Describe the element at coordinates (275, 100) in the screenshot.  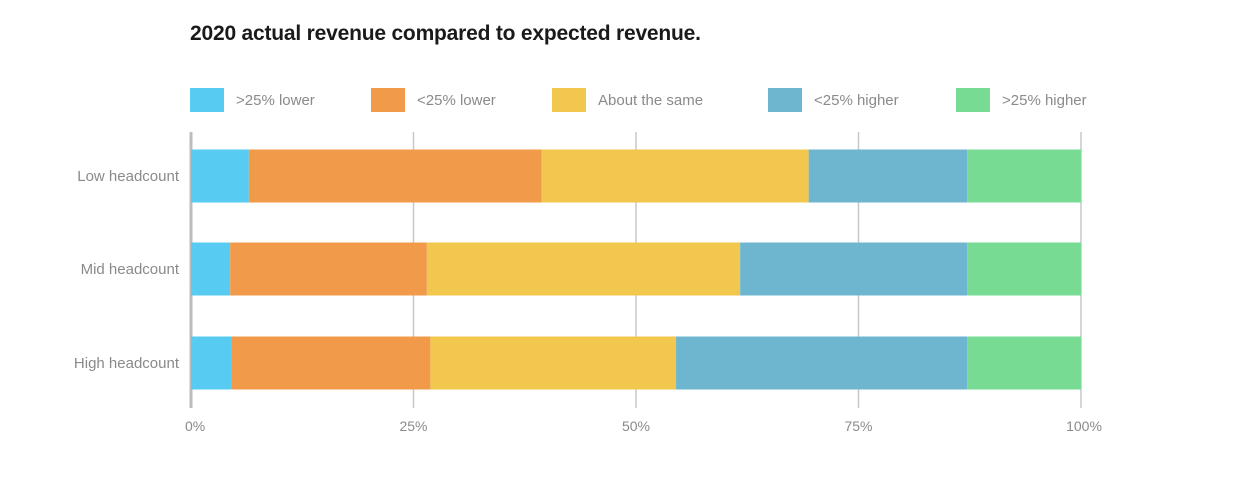
I see `legend-label: >25% lower` at that location.